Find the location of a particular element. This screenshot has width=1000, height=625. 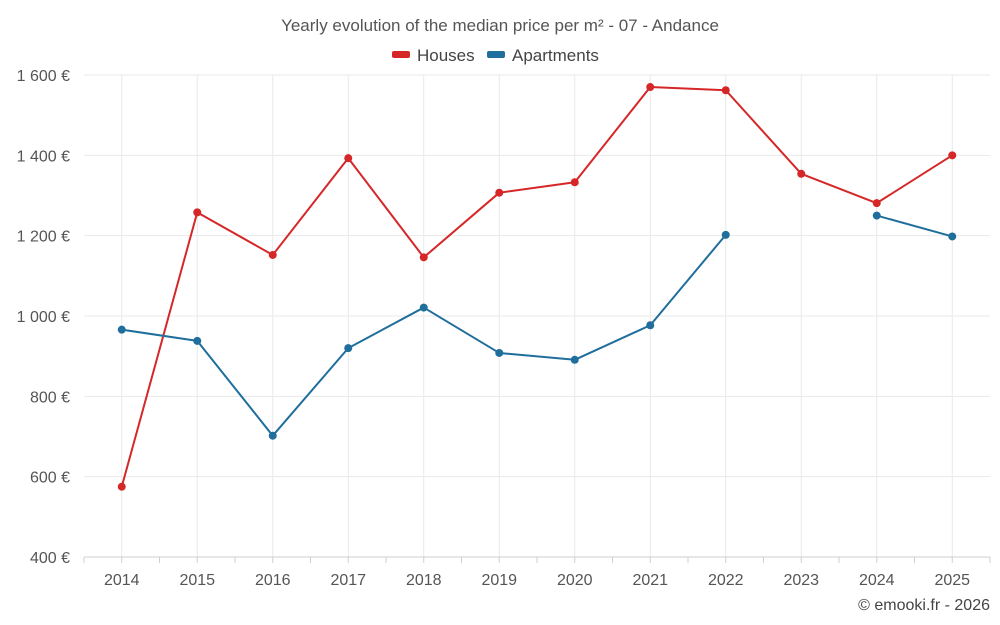

x-tick-label: 2022 is located at coordinates (726, 580).